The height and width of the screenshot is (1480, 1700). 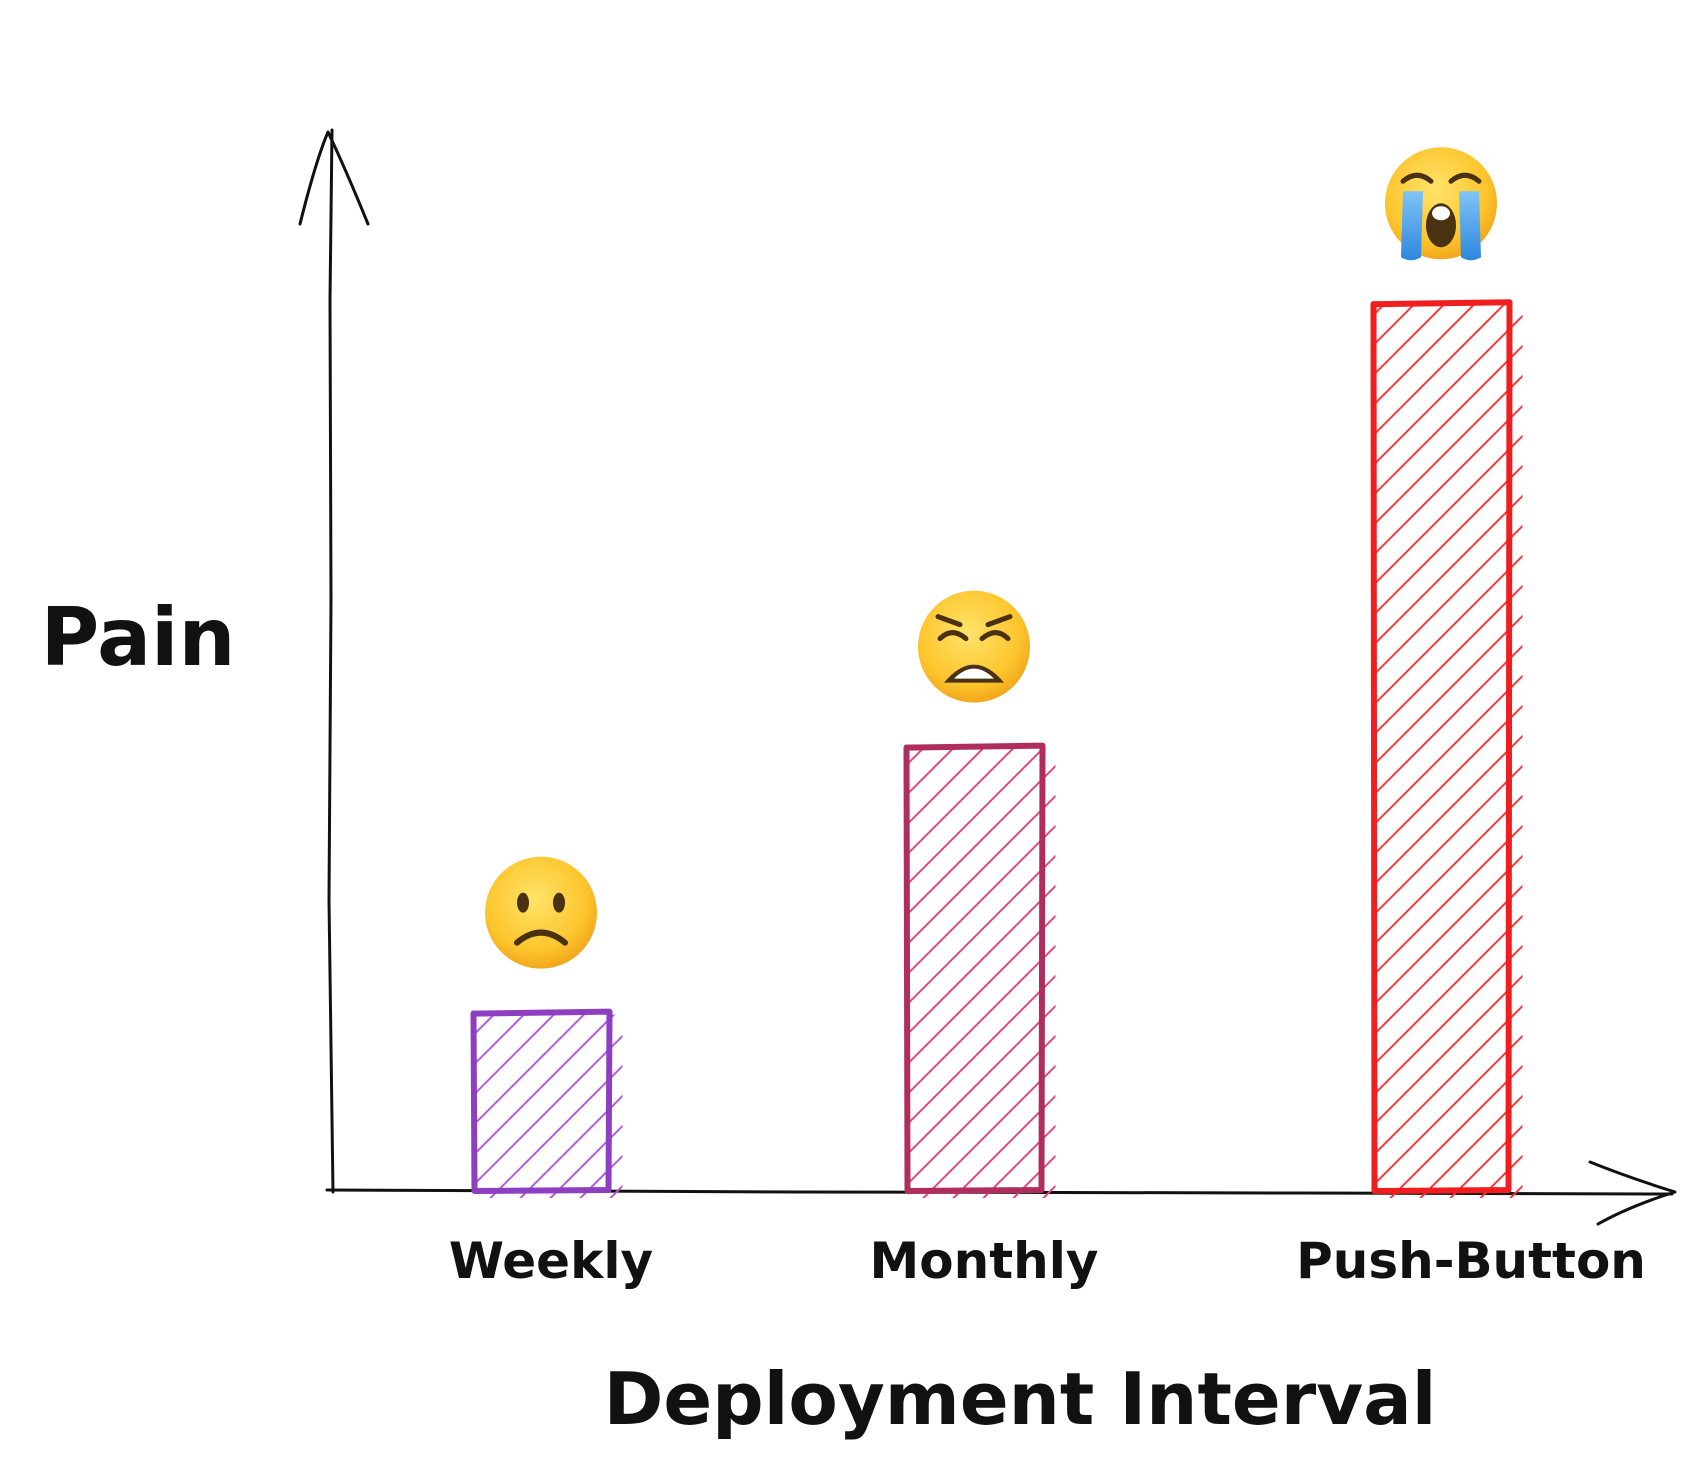 I want to click on bar-weekly, so click(x=546, y=1103).